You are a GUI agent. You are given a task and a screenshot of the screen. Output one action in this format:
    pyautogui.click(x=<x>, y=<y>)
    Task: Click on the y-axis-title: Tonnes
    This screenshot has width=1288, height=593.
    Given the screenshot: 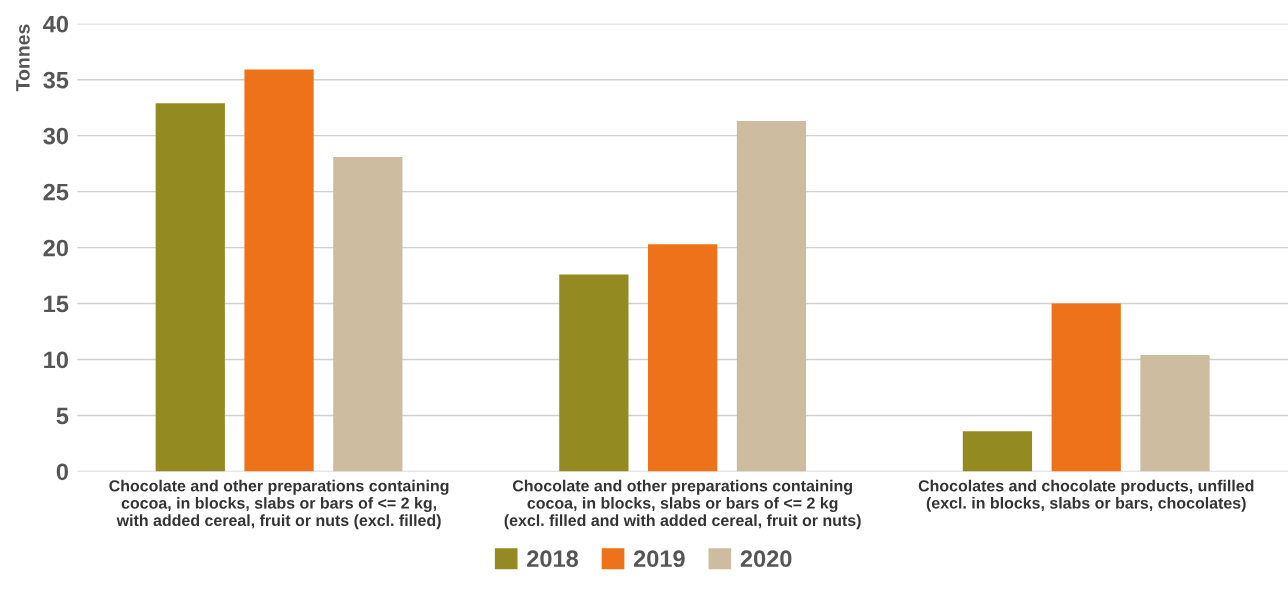 What is the action you would take?
    pyautogui.click(x=23, y=58)
    